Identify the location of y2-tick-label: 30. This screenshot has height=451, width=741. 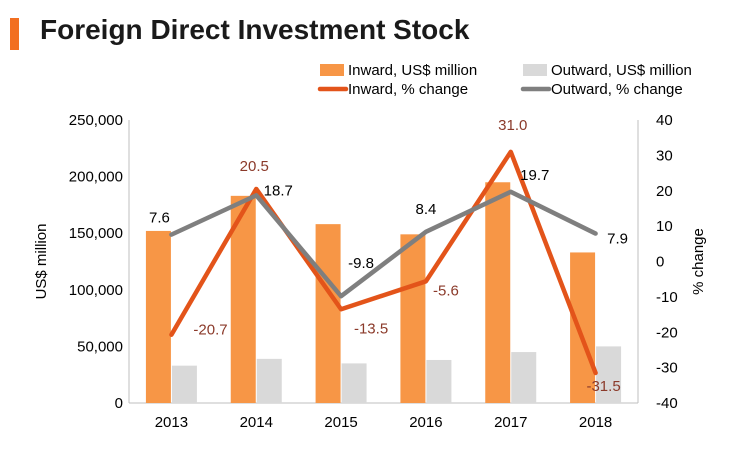
(664, 155).